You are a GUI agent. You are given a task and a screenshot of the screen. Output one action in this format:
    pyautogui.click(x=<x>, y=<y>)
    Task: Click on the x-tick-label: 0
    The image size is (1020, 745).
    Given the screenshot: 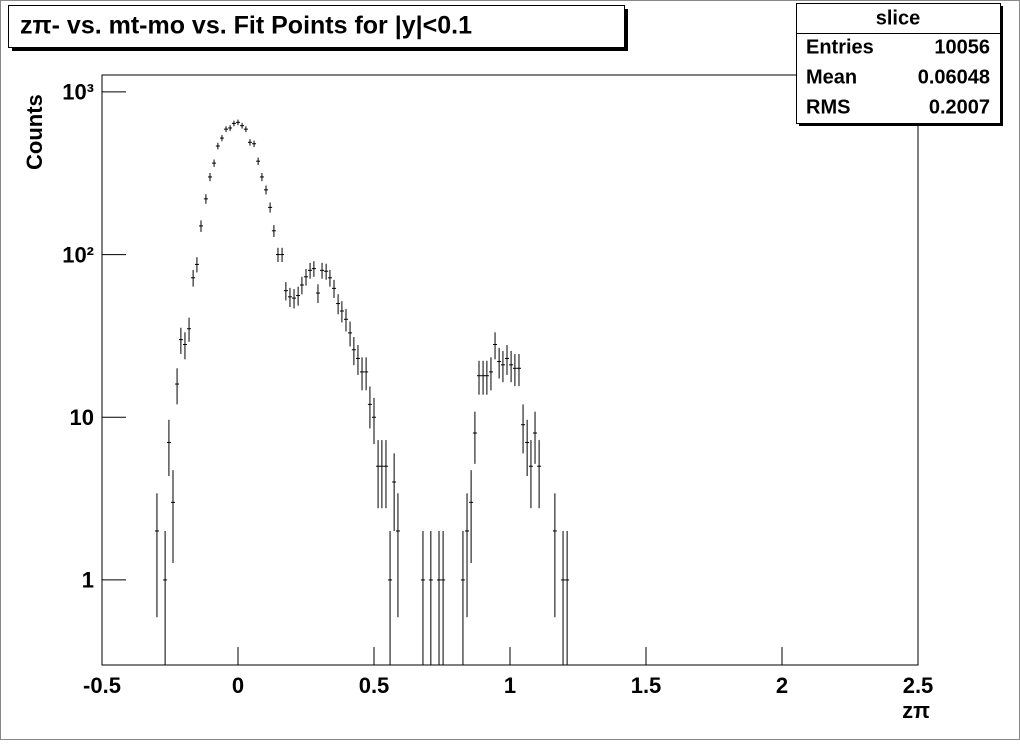 What is the action you would take?
    pyautogui.click(x=238, y=685)
    